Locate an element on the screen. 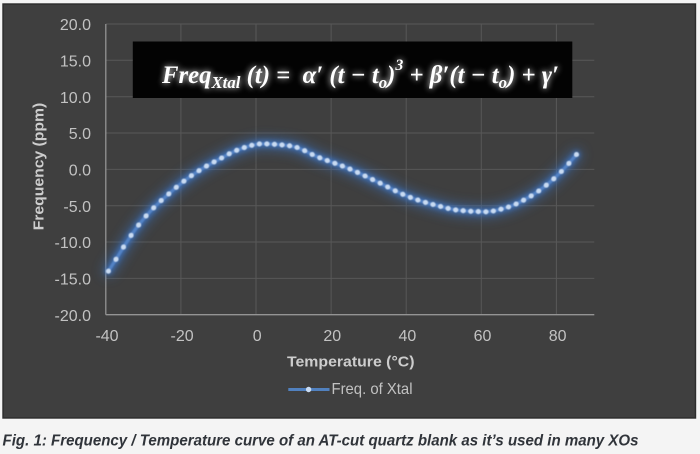 Image resolution: width=700 pixels, height=454 pixels. svg-text: 60 is located at coordinates (483, 336).